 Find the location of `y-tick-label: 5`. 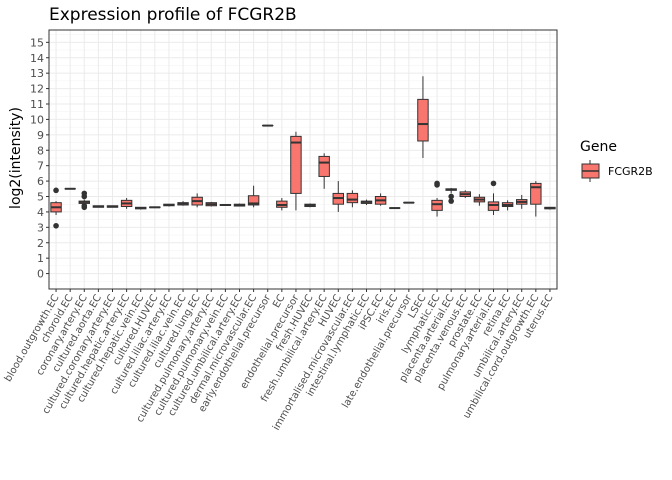

y-tick-label: 5 is located at coordinates (40, 197).